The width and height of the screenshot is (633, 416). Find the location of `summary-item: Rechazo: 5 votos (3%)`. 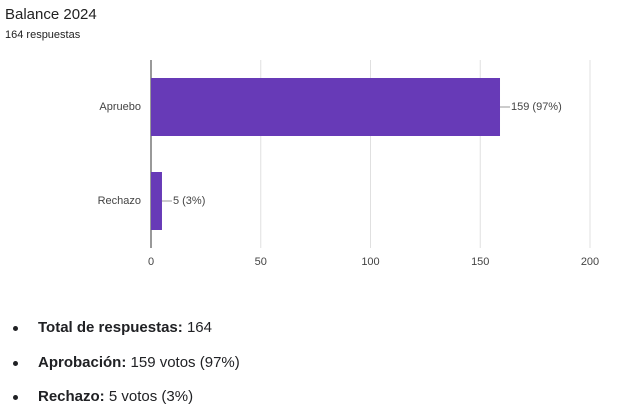

summary-item: Rechazo: 5 votos (3%) is located at coordinates (126, 398).